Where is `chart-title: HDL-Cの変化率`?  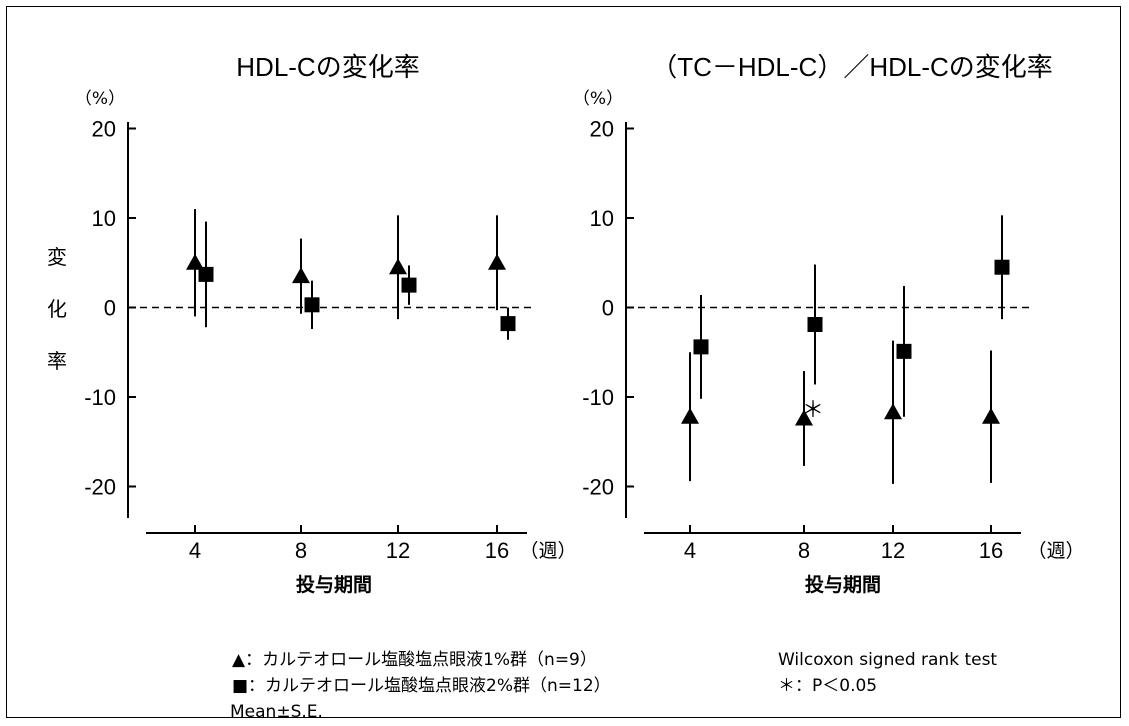 chart-title: HDL-Cの変化率 is located at coordinates (327, 67).